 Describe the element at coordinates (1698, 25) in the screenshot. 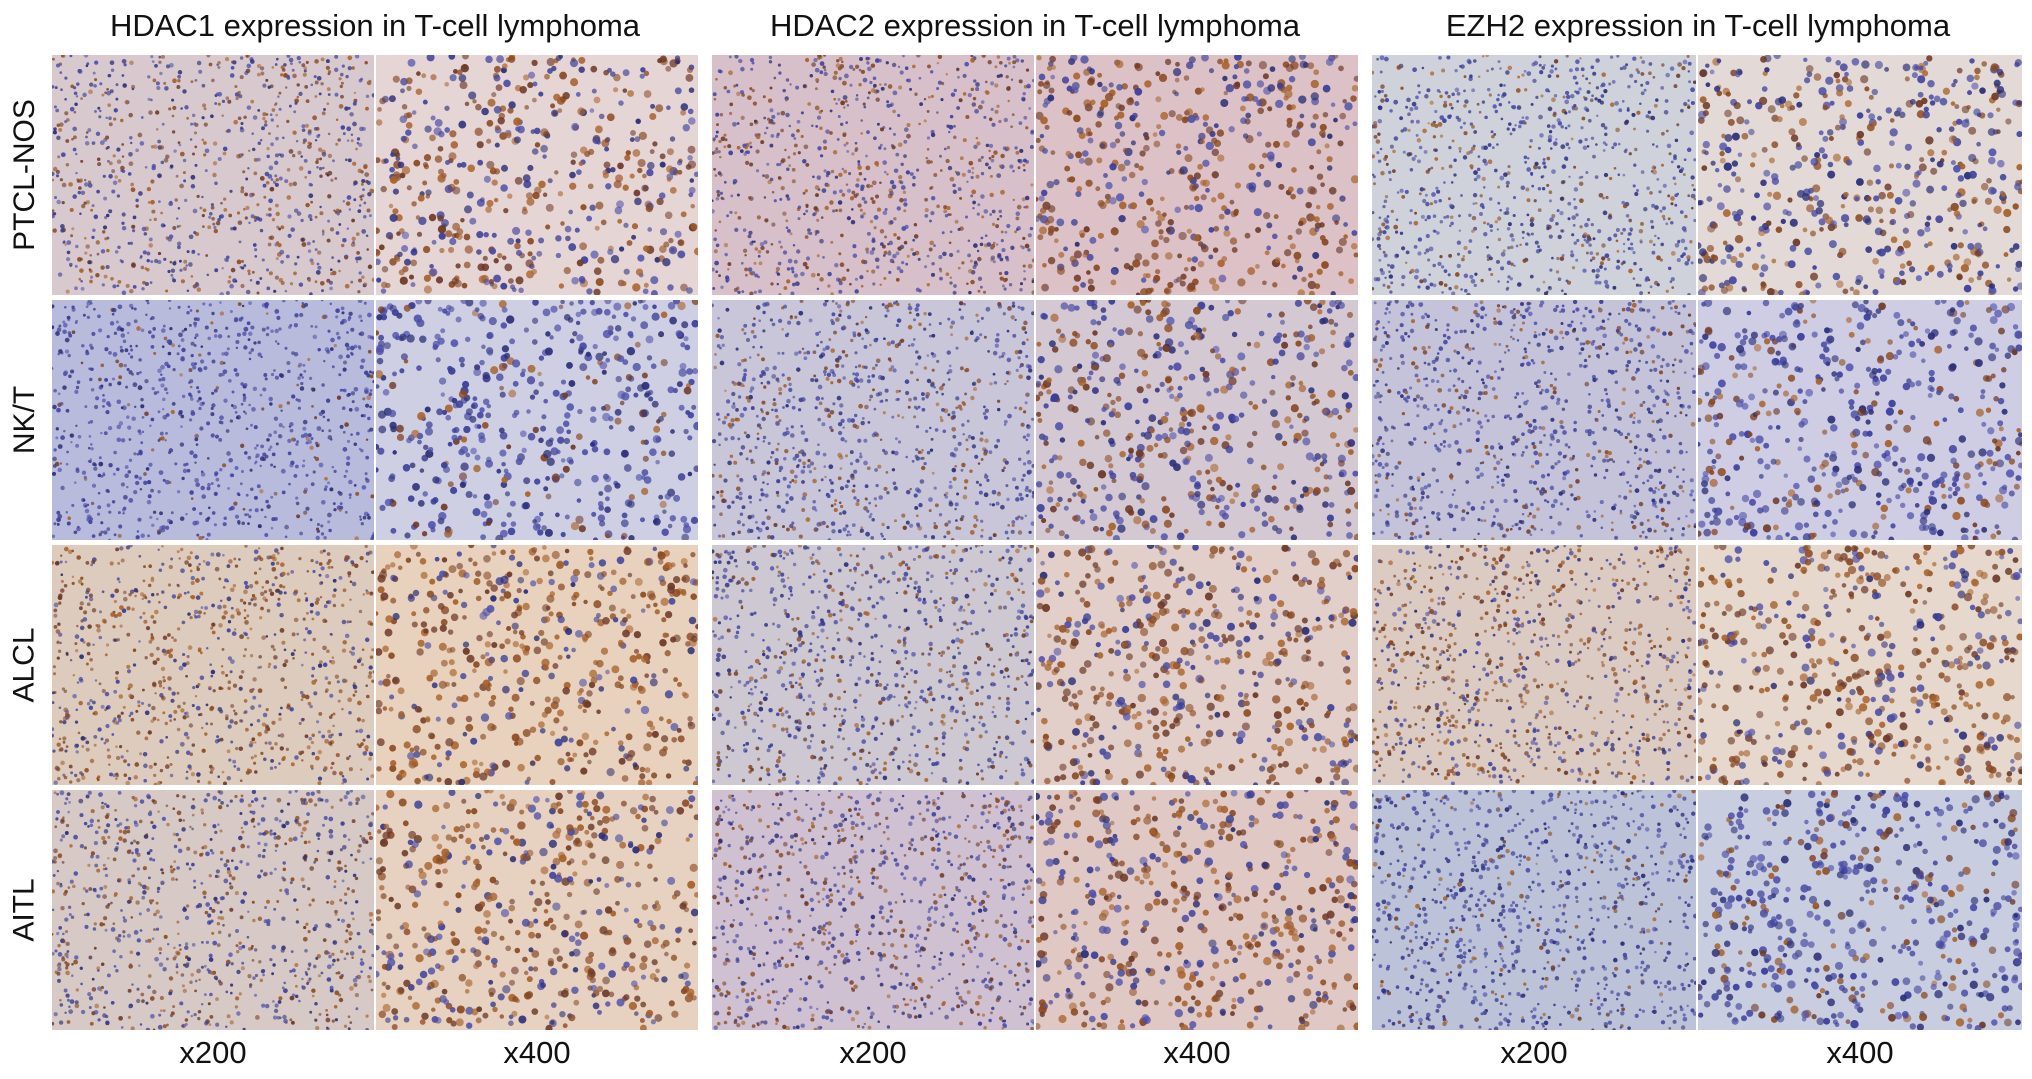

I see `group-title-ezh2: EZH2 expression in T-cell lymphoma` at that location.